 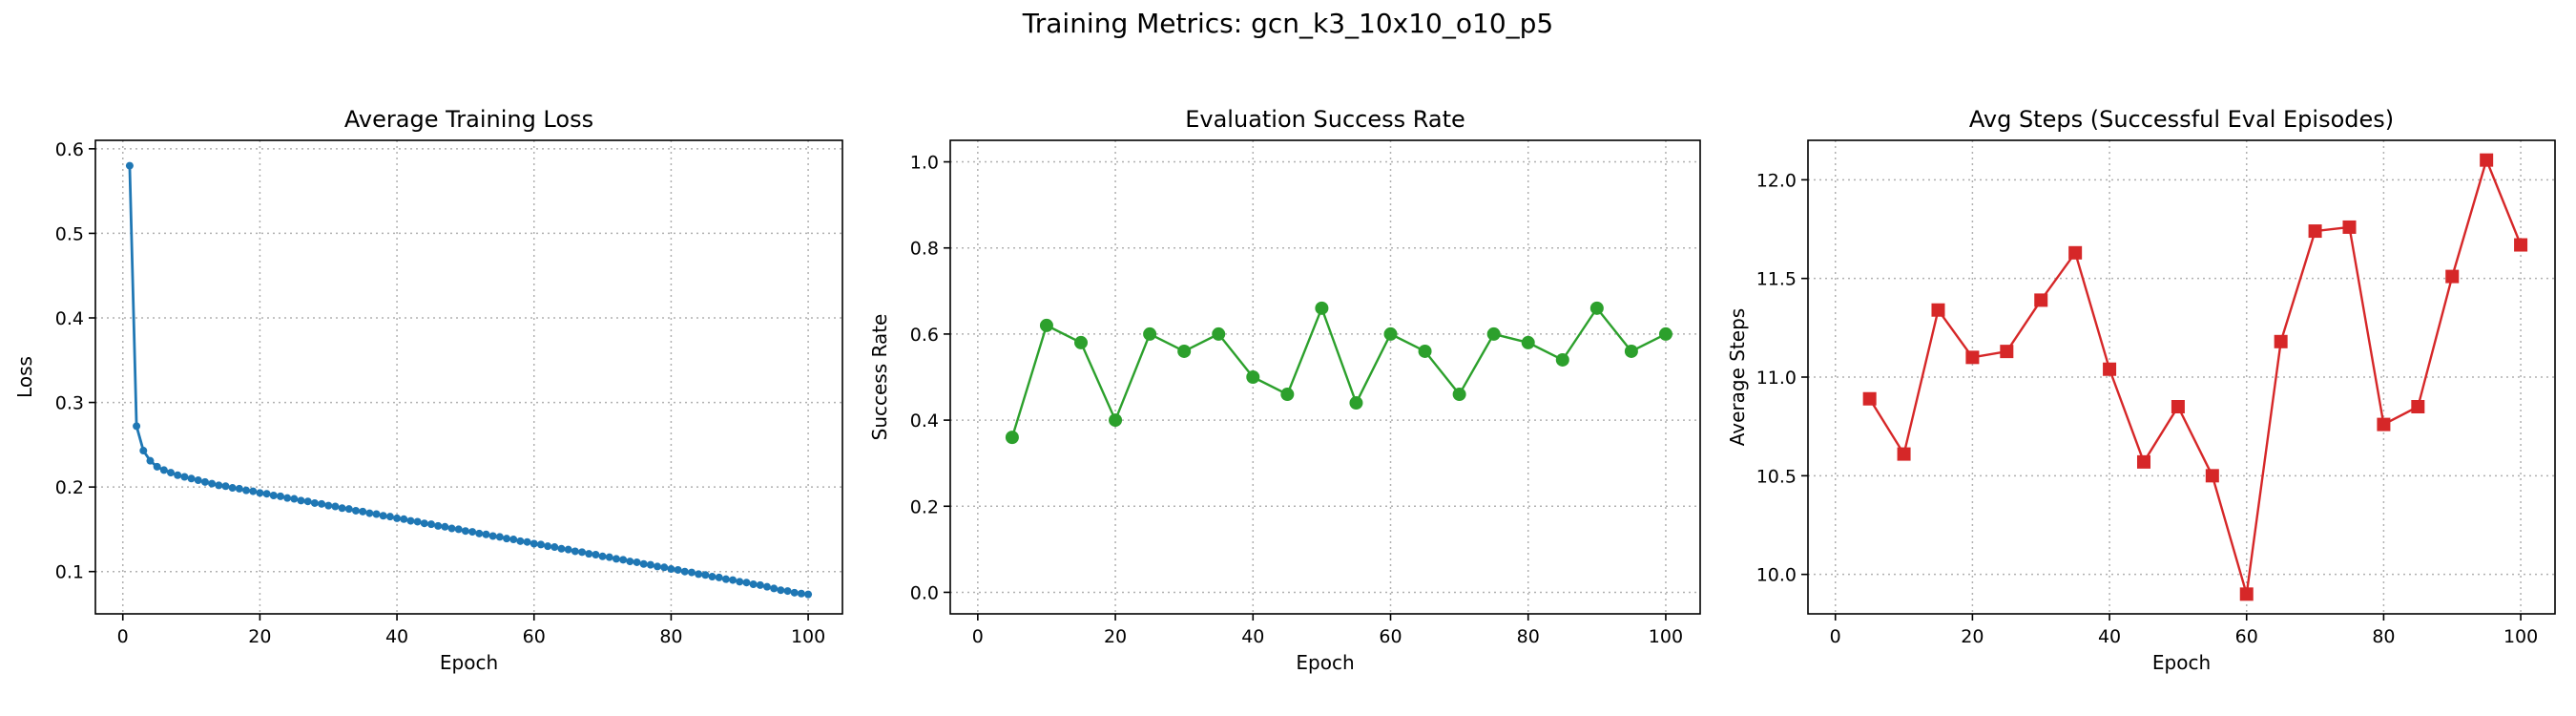 I want to click on figure-title: Training Metrics: gcn_k3_10x10_o10_p5, so click(x=1288, y=23).